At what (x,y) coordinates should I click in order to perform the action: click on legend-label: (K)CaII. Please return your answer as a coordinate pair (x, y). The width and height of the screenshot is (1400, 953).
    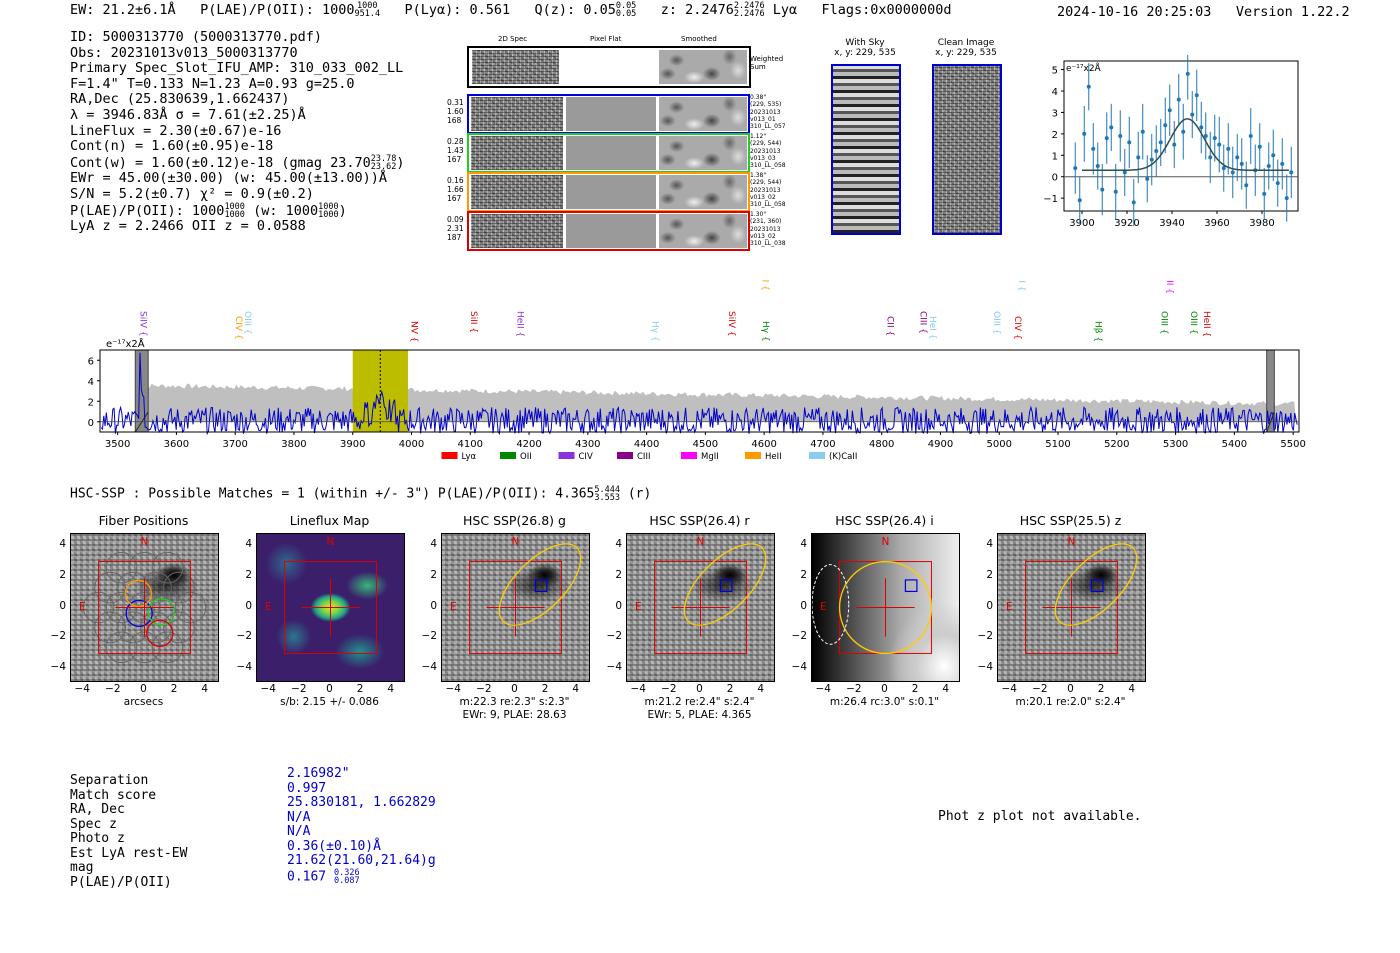
    Looking at the image, I should click on (843, 457).